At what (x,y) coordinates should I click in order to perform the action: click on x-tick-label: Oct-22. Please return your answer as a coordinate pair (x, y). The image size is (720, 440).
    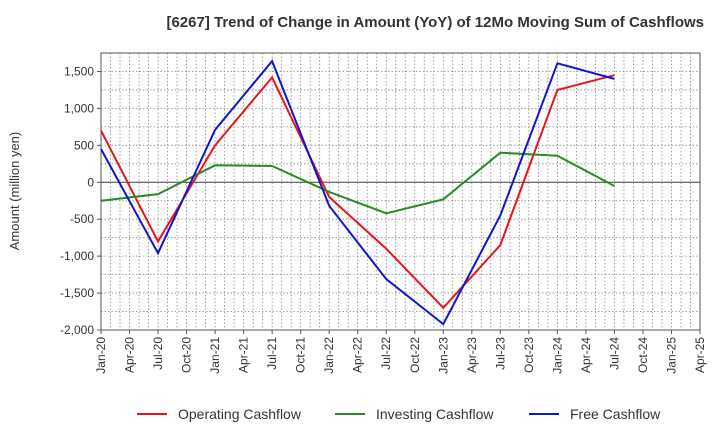
    Looking at the image, I should click on (415, 355).